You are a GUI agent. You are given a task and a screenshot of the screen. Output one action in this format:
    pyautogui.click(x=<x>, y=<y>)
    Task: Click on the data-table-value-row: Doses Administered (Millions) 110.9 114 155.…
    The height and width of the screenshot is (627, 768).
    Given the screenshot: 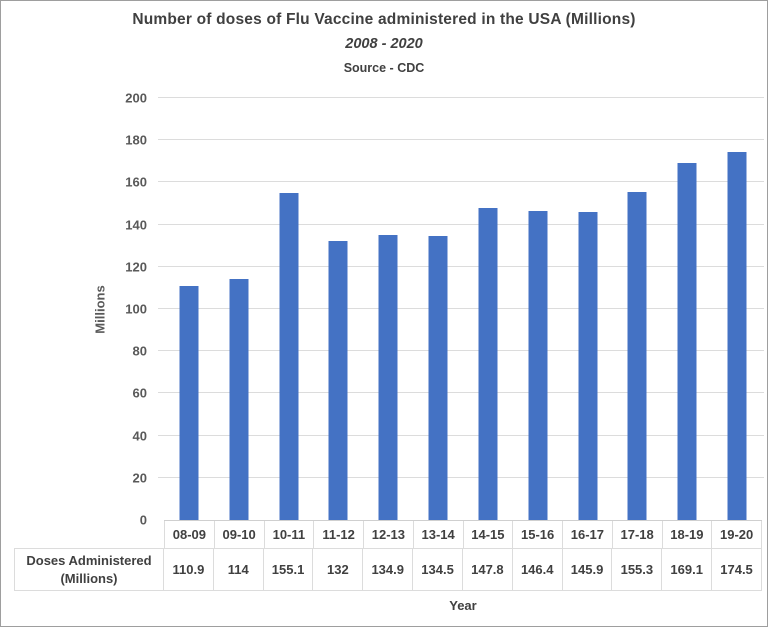 What is the action you would take?
    pyautogui.click(x=388, y=569)
    